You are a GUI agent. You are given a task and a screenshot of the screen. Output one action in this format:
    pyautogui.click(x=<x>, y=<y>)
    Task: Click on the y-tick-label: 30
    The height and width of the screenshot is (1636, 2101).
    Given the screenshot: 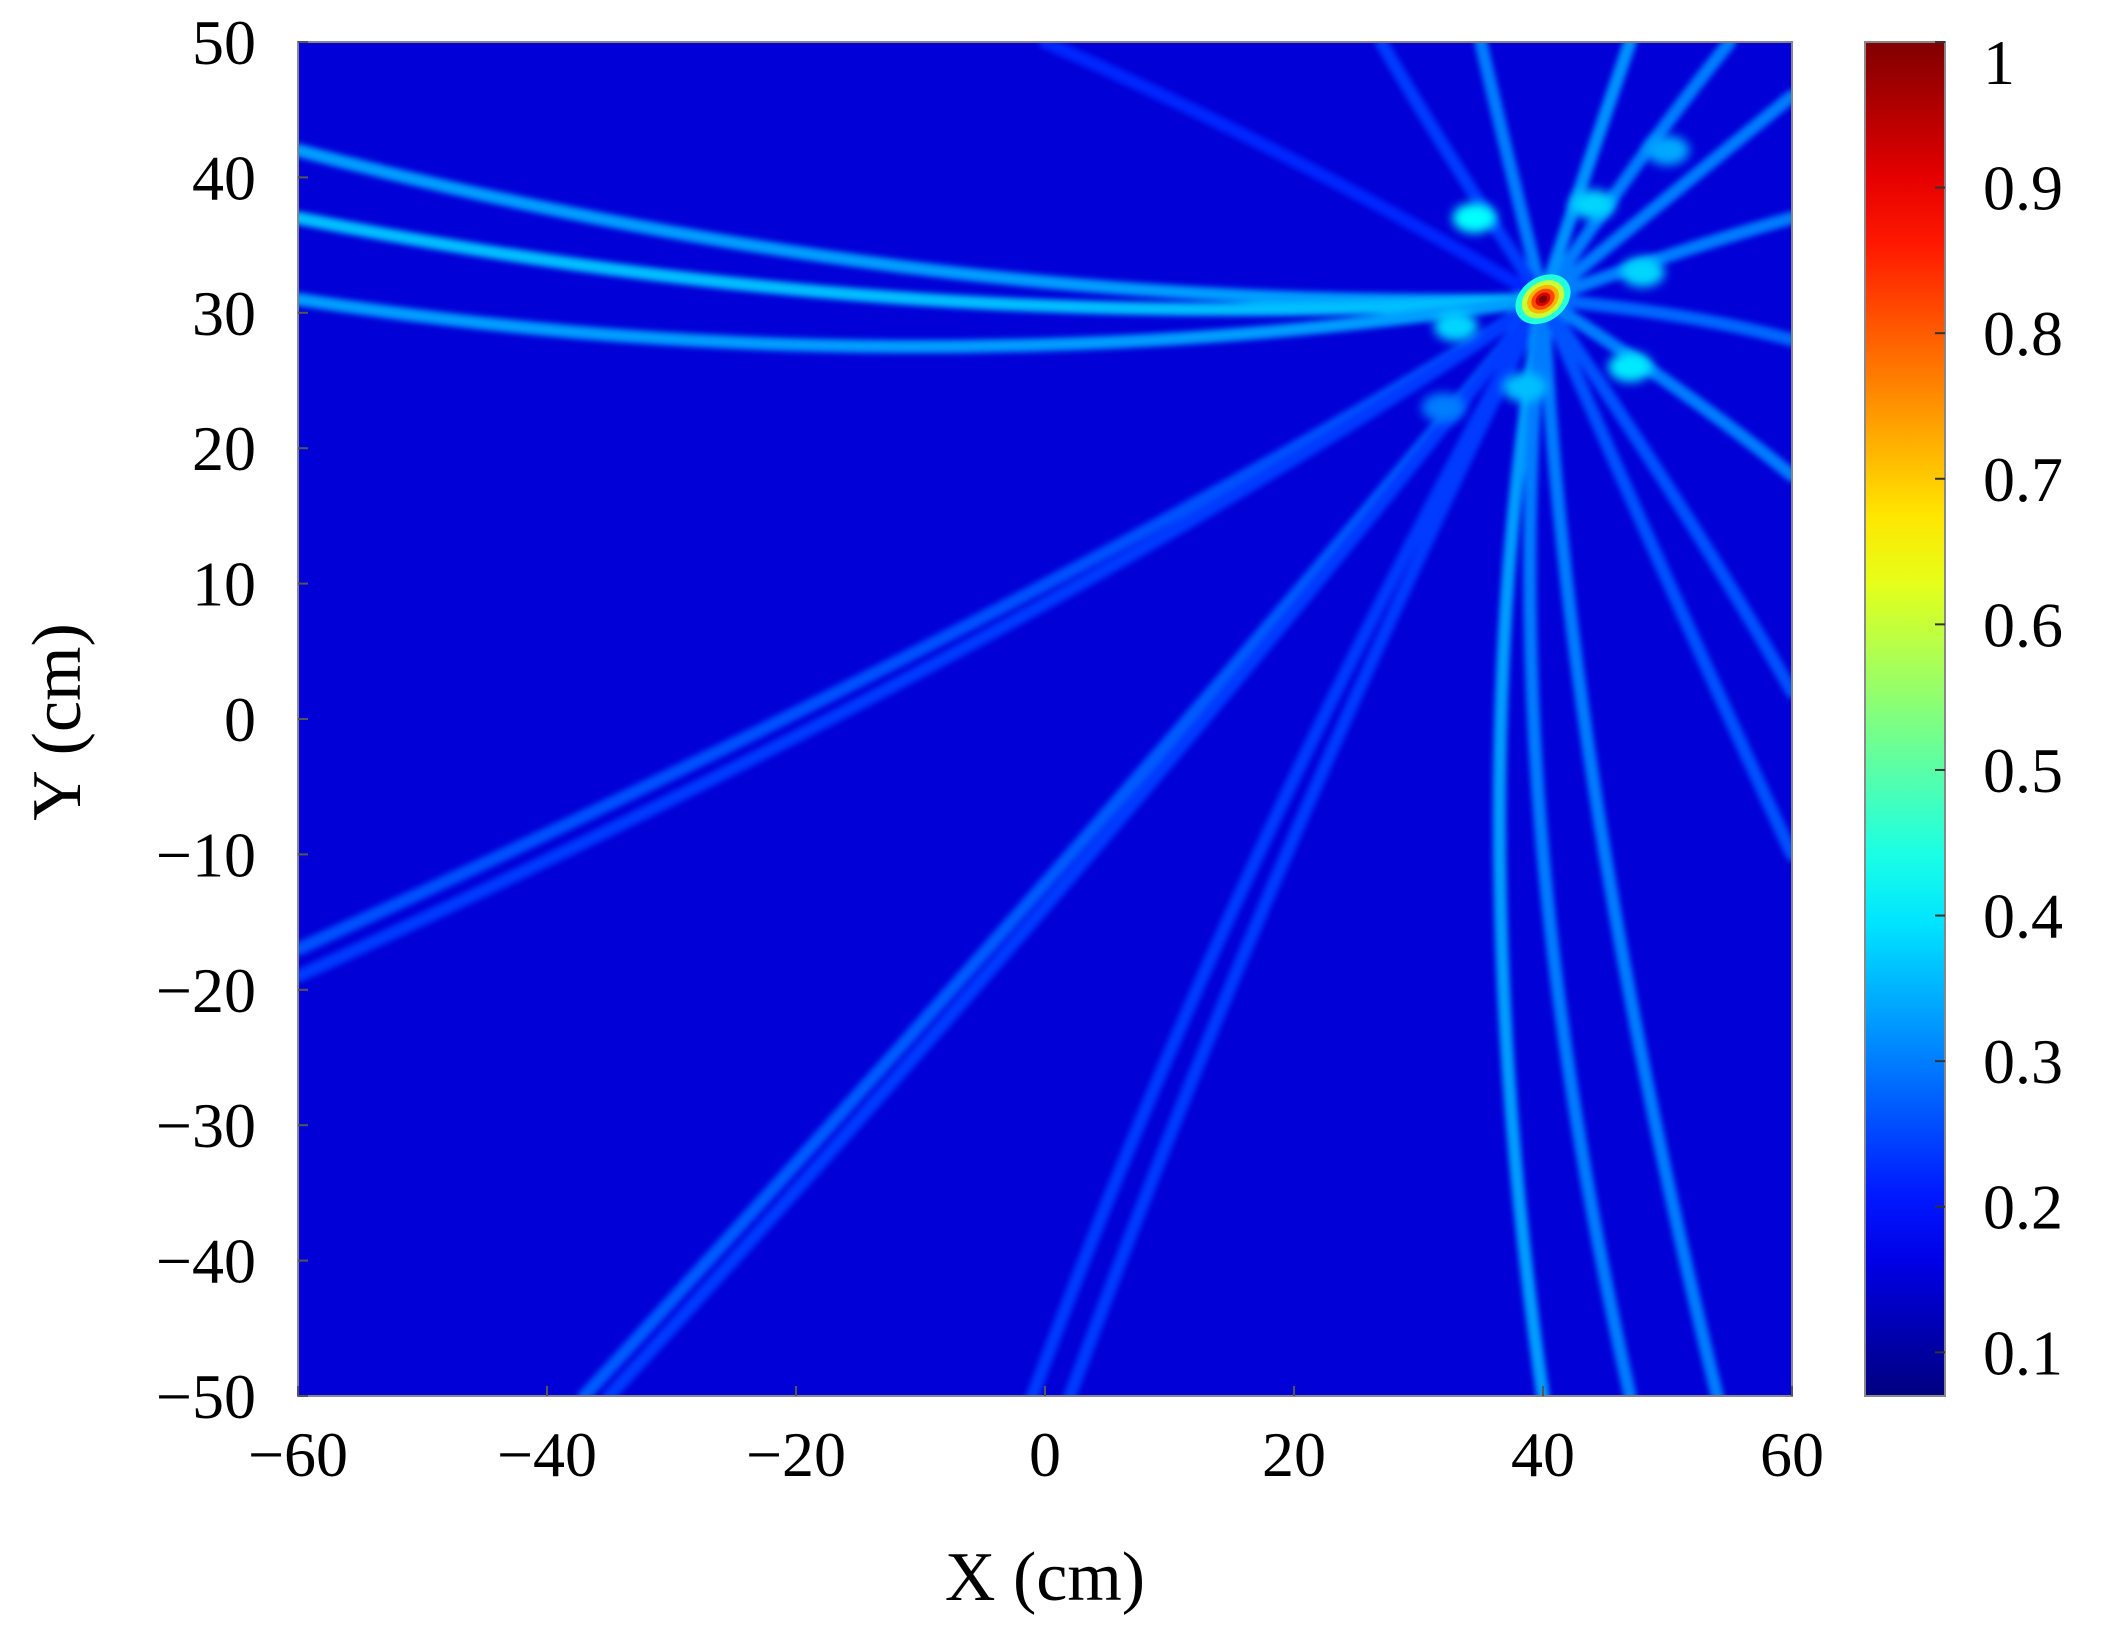 What is the action you would take?
    pyautogui.click(x=224, y=313)
    